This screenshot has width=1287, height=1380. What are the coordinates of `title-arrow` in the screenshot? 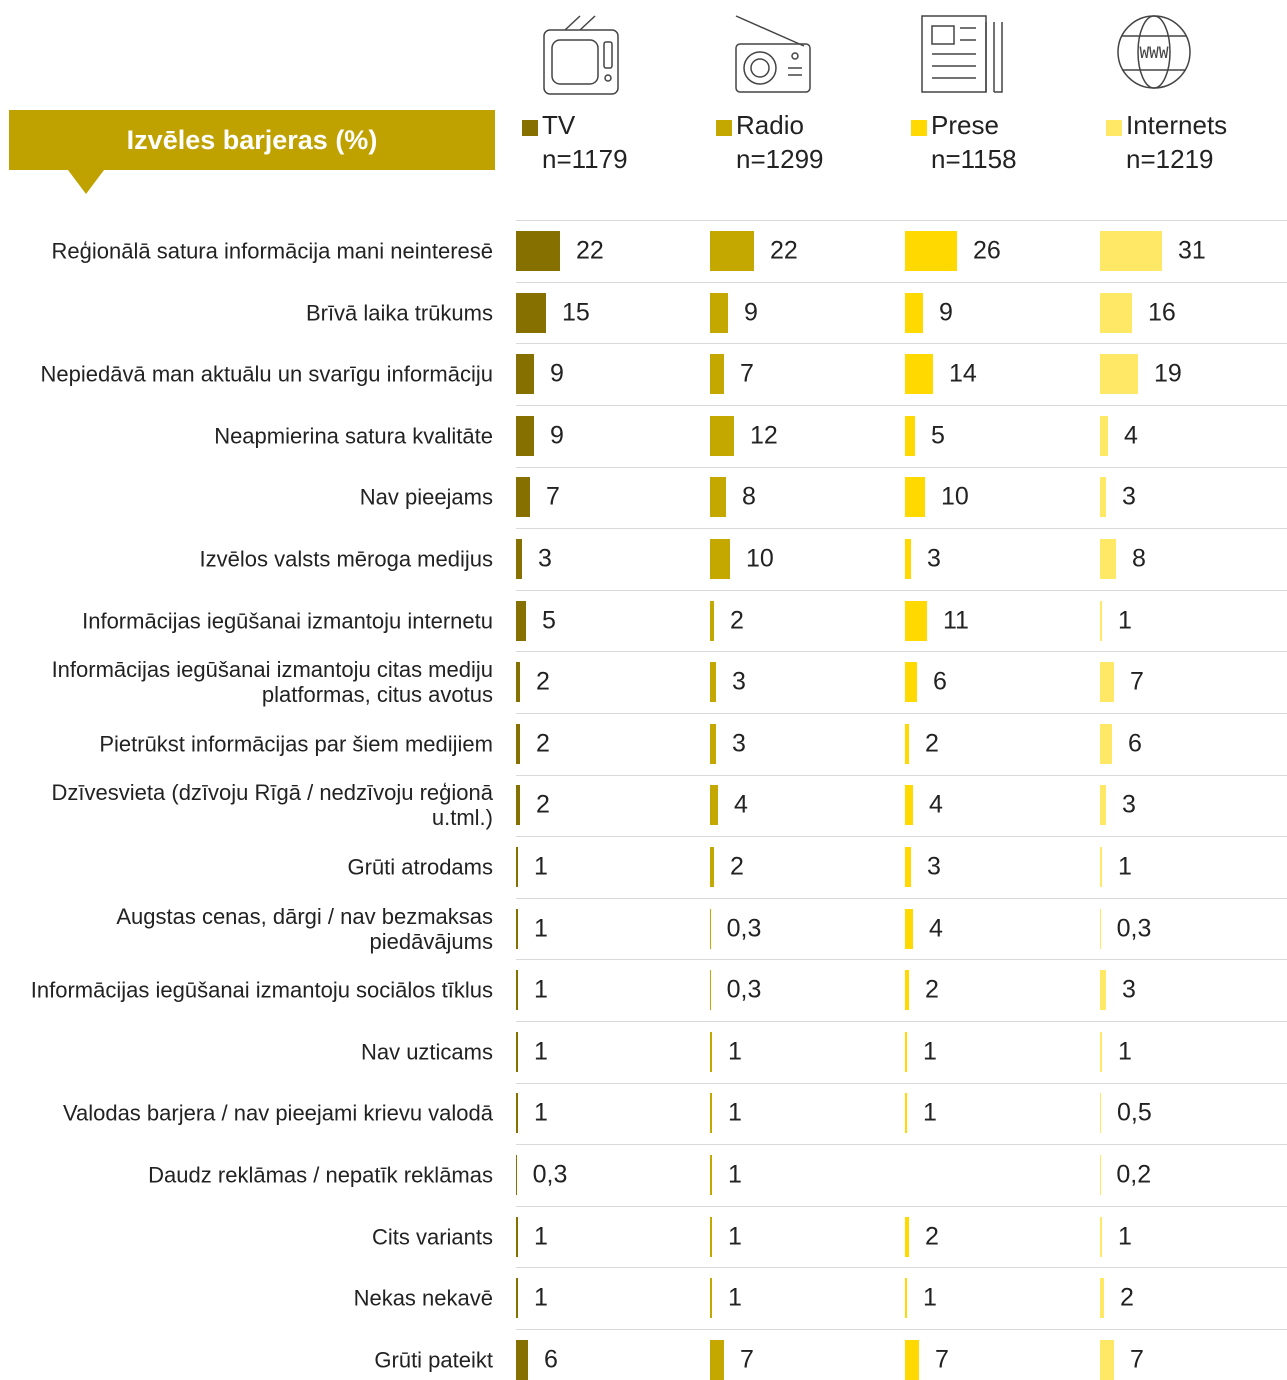 It's located at (86, 182).